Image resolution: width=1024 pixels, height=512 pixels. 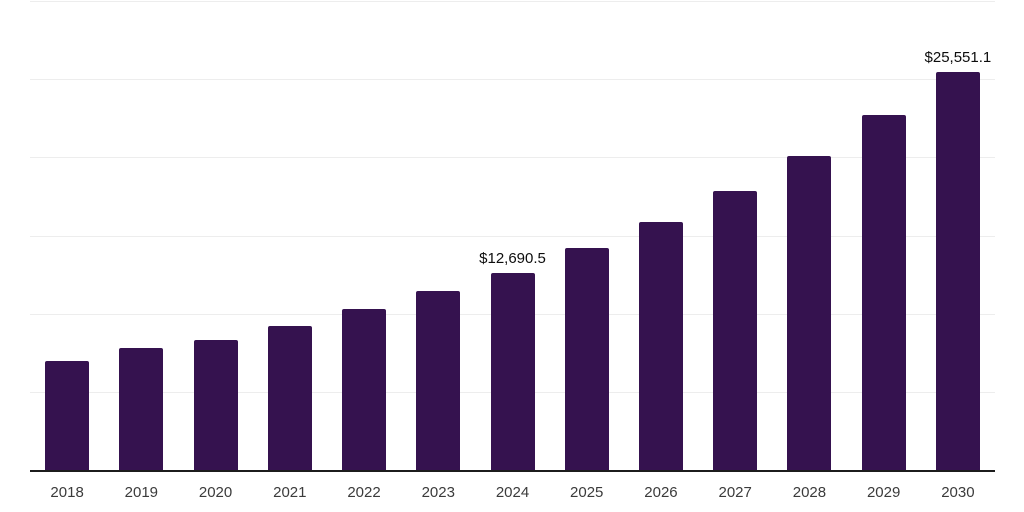 I want to click on bar-2028, so click(x=809, y=313).